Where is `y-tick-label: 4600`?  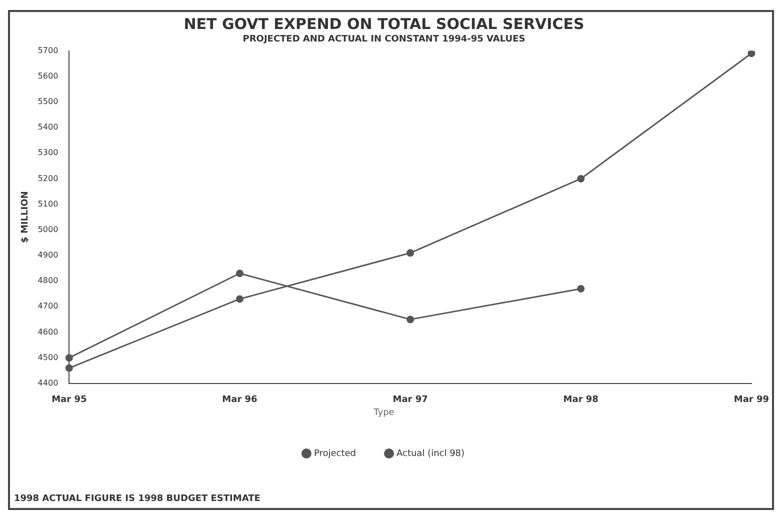 y-tick-label: 4600 is located at coordinates (48, 331).